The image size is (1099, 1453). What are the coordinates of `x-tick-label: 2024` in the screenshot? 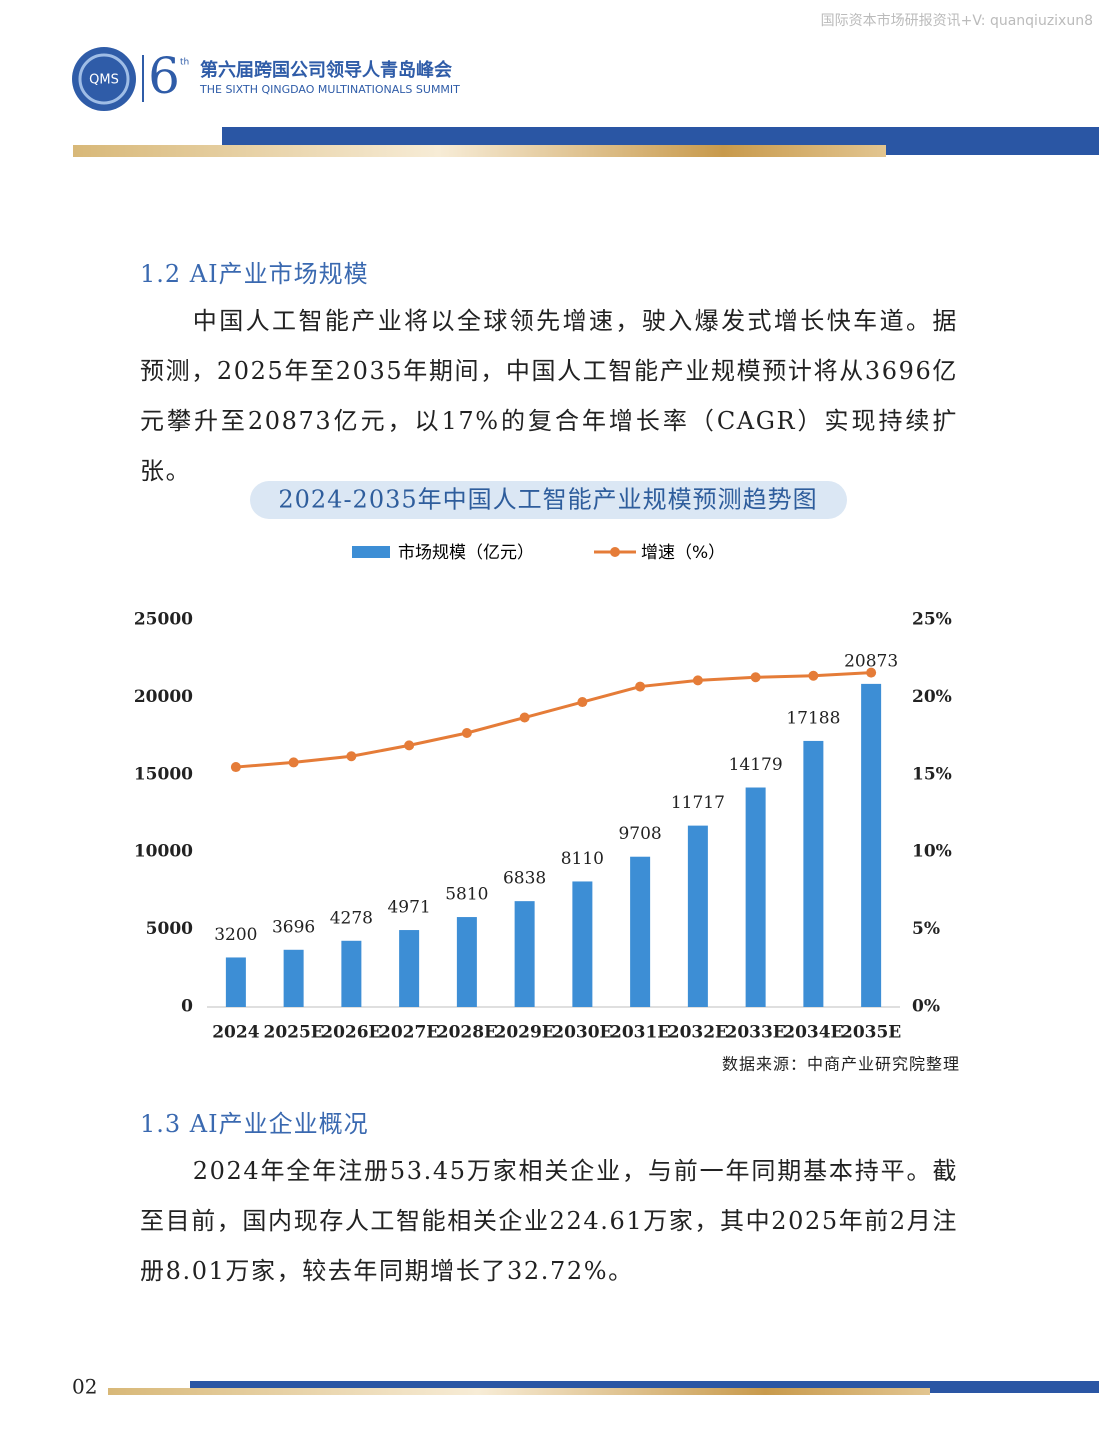 It's located at (235, 1033).